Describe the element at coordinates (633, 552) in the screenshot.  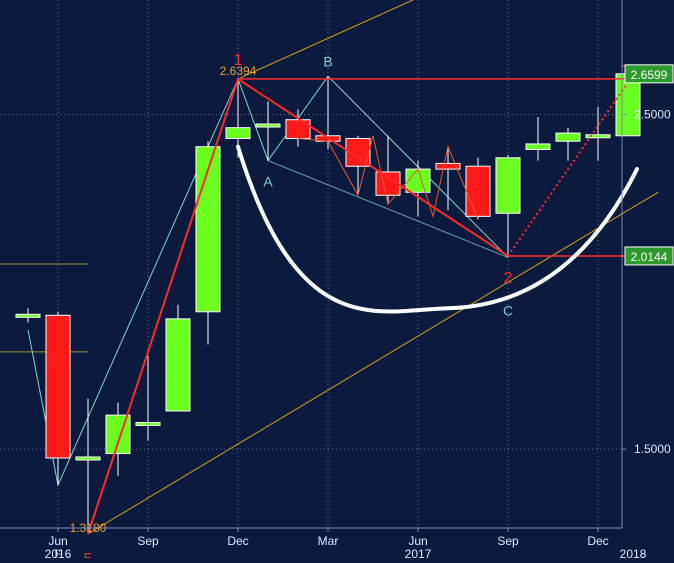
I see `x-year-label: 2018` at that location.